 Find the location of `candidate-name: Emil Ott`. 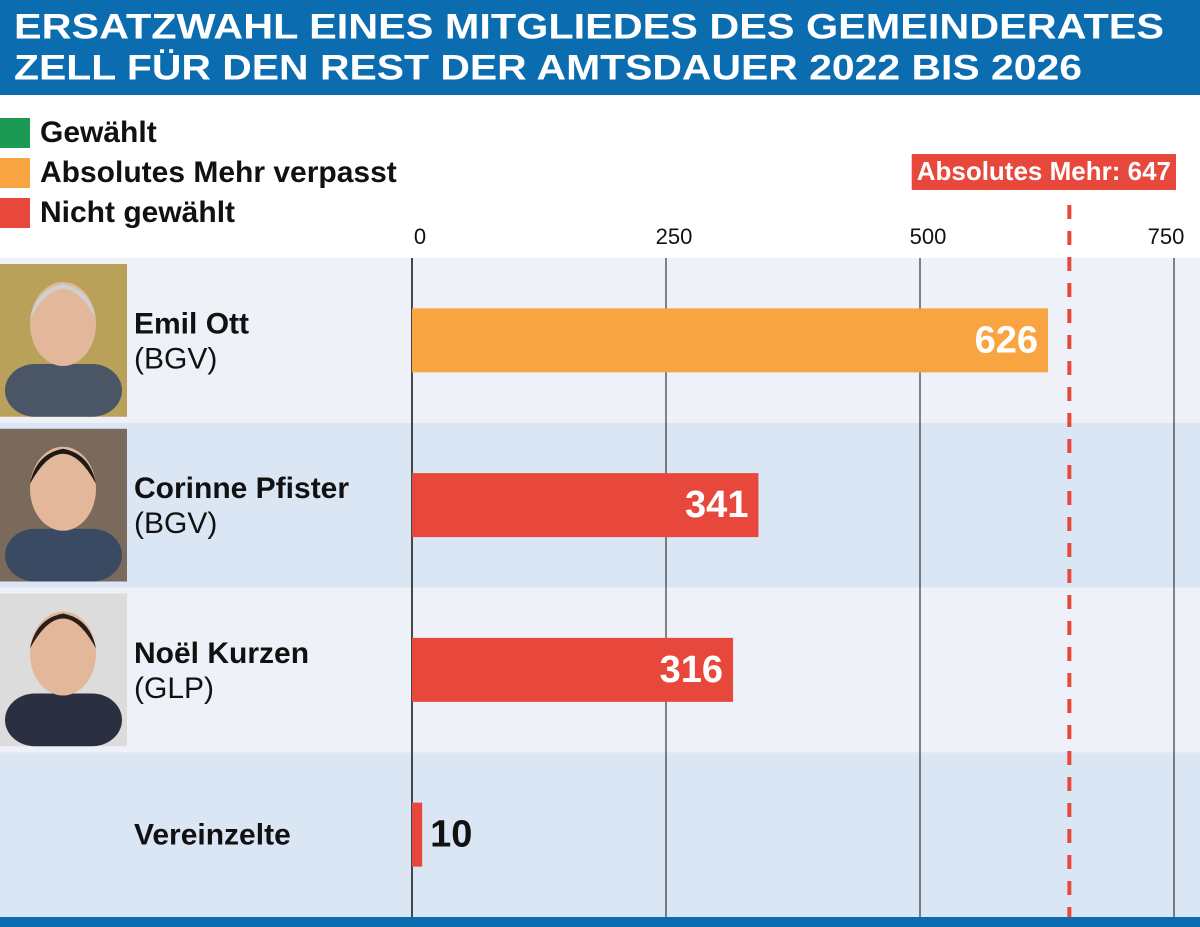

candidate-name: Emil Ott is located at coordinates (191, 323).